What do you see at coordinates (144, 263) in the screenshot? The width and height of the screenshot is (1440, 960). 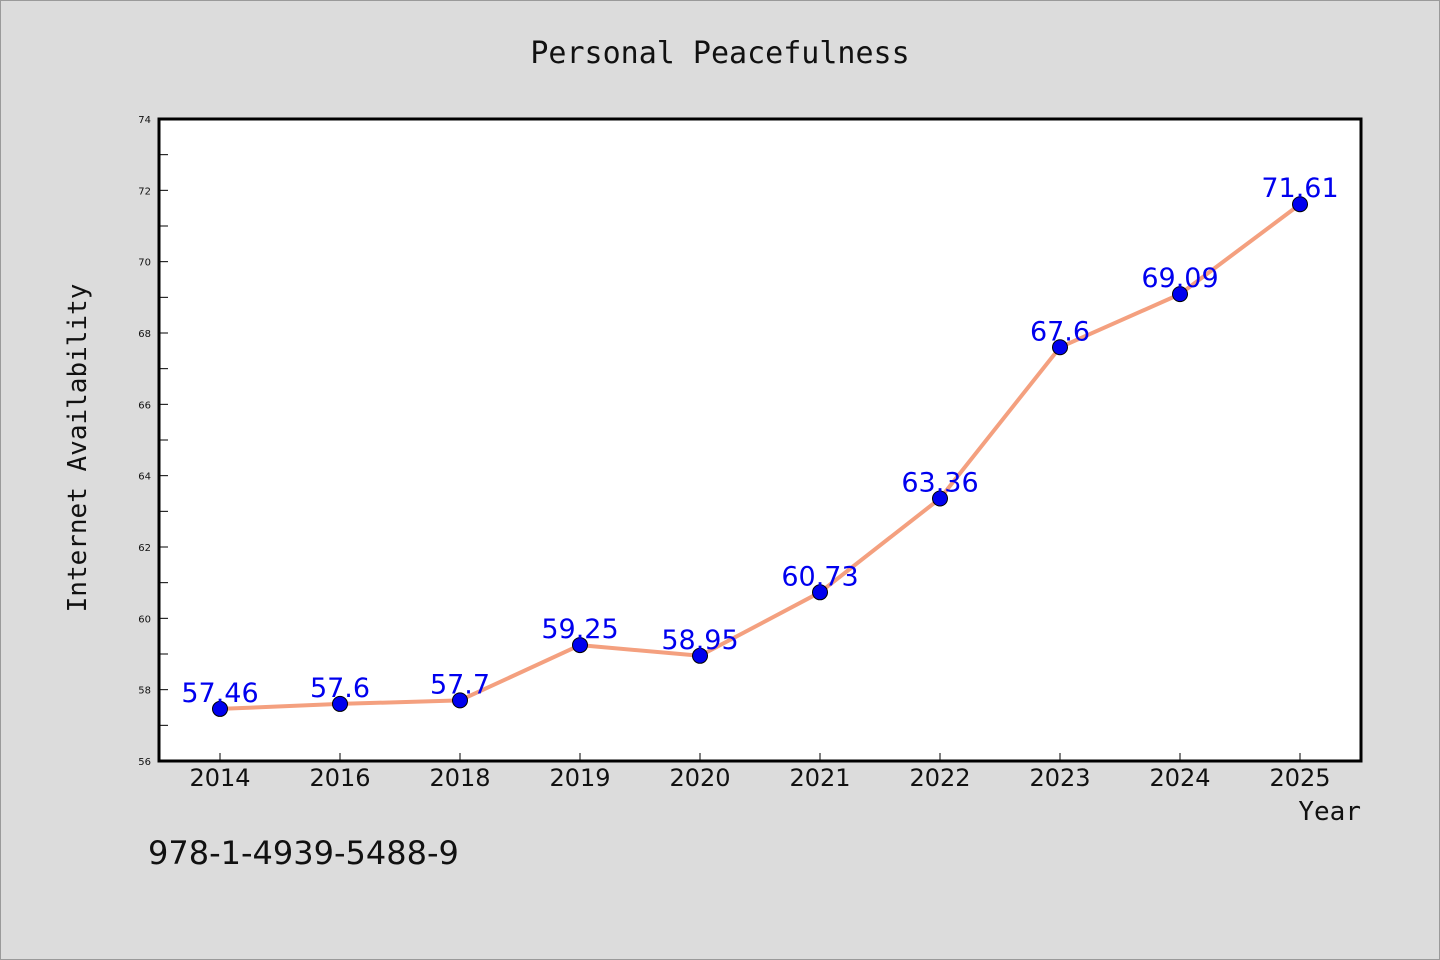 I see `y-tick-label: 70` at bounding box center [144, 263].